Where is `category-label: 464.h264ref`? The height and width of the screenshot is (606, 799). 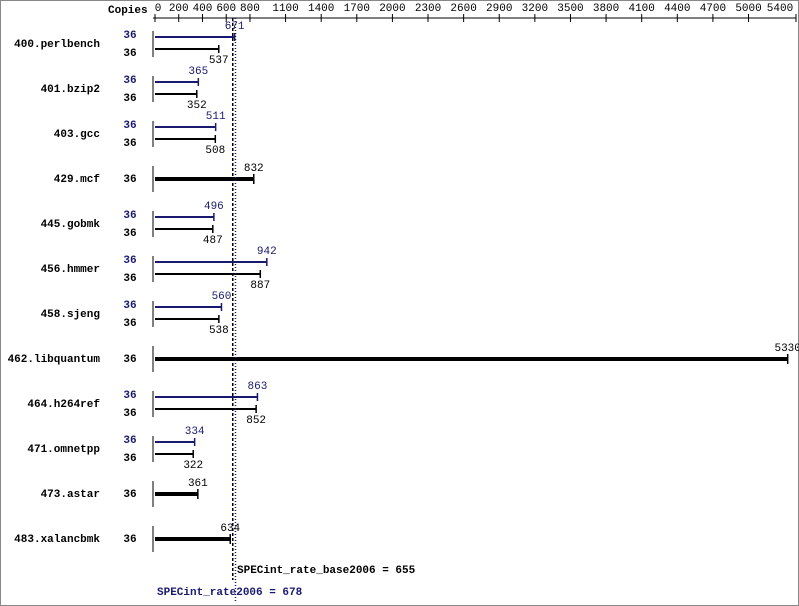
category-label: 464.h264ref is located at coordinates (63, 405).